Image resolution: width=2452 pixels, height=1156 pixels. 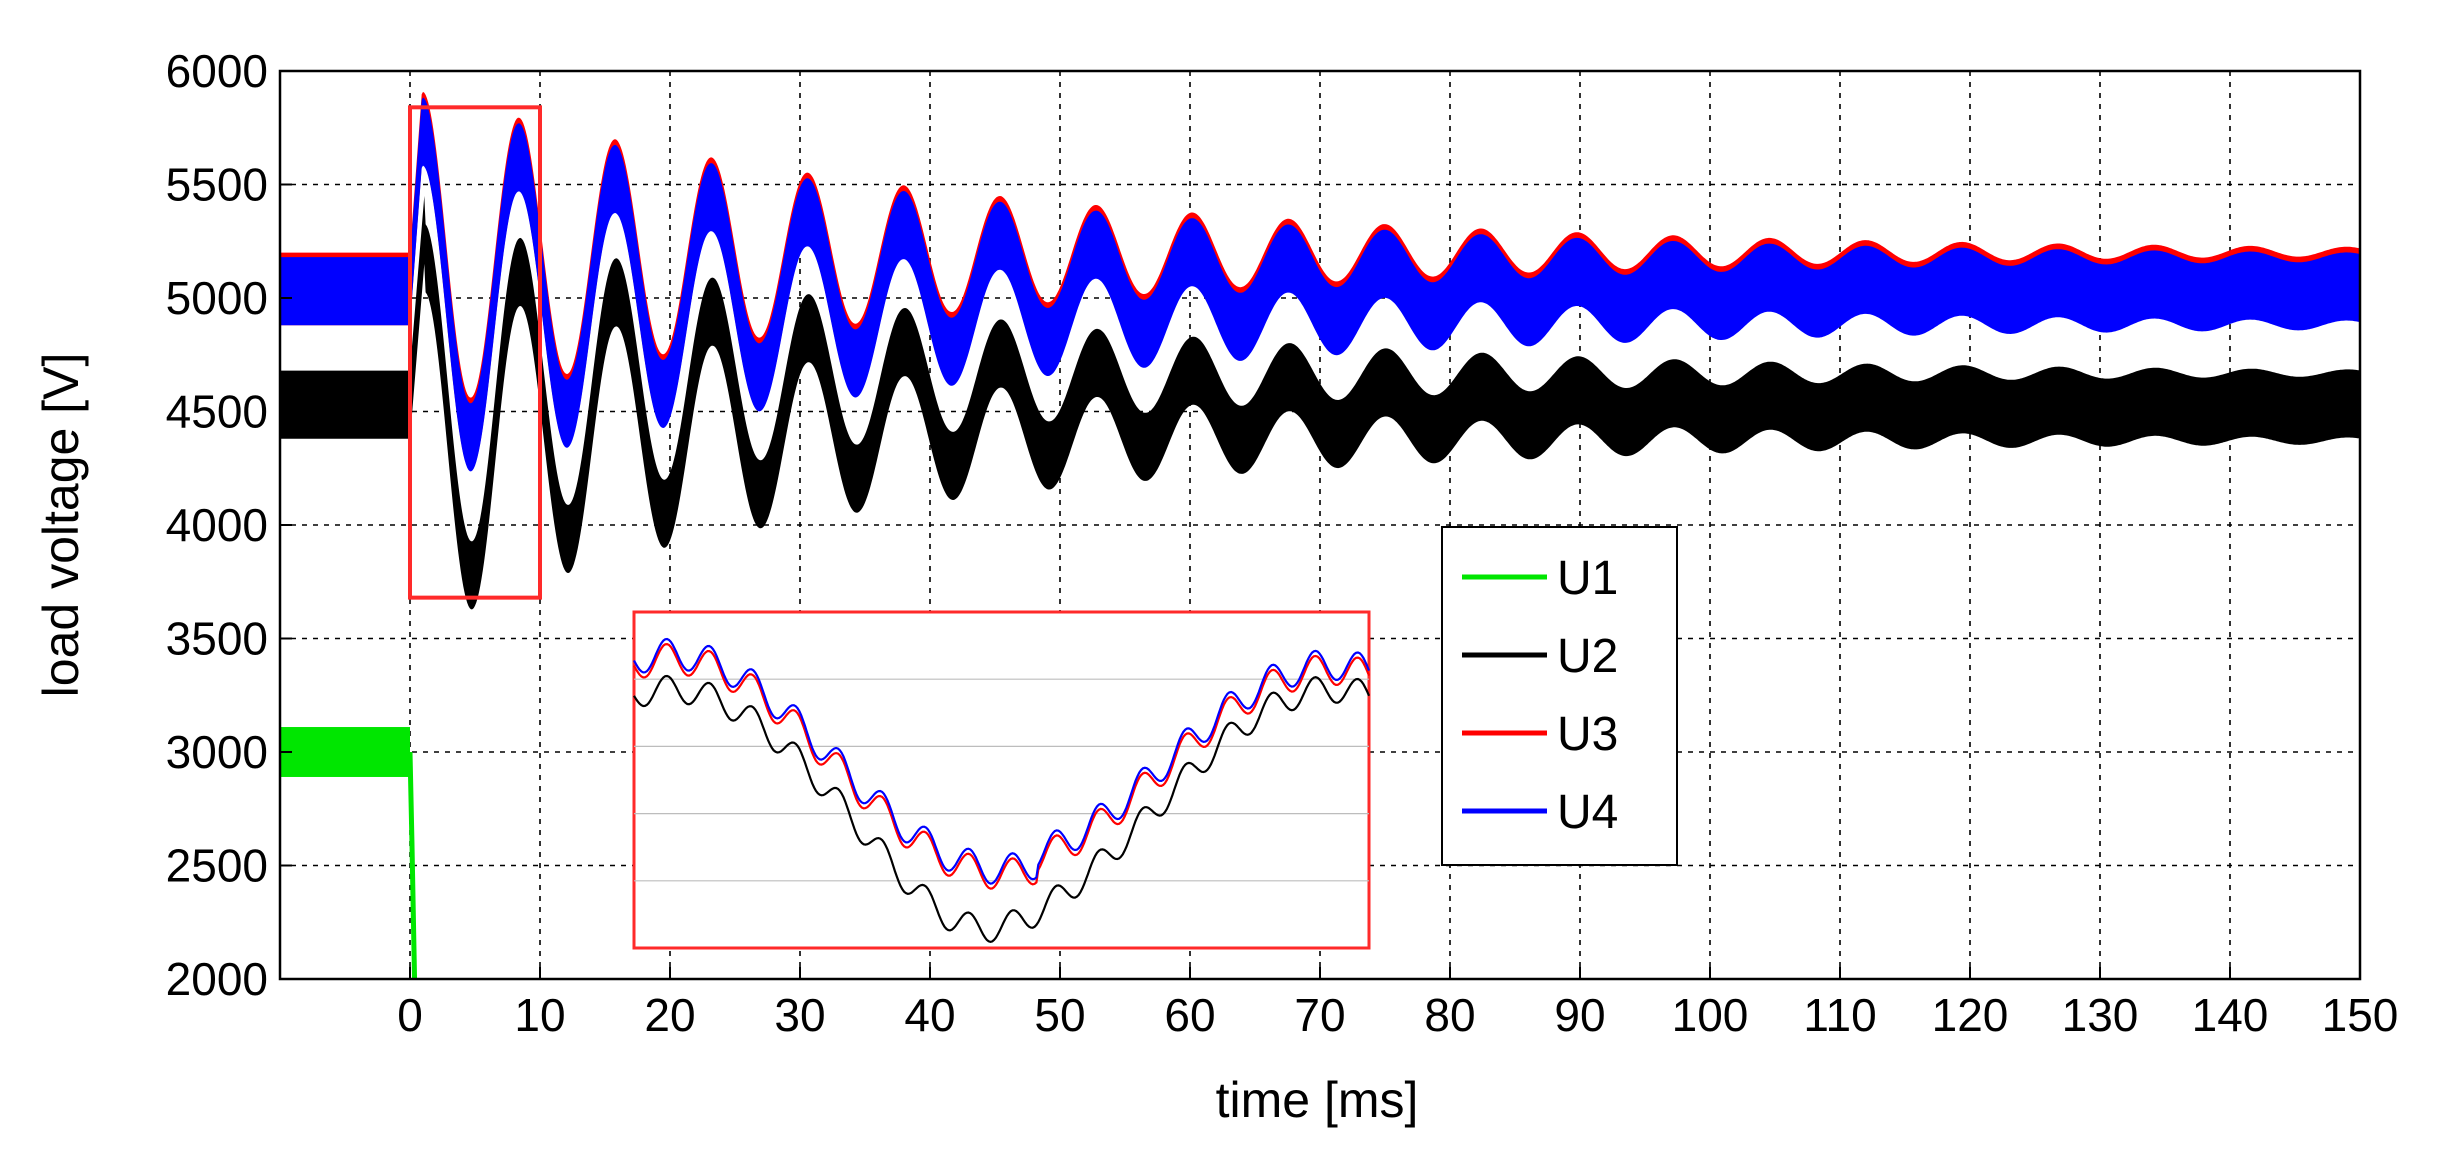 What do you see at coordinates (539, 1015) in the screenshot?
I see `x-tick-label: 10` at bounding box center [539, 1015].